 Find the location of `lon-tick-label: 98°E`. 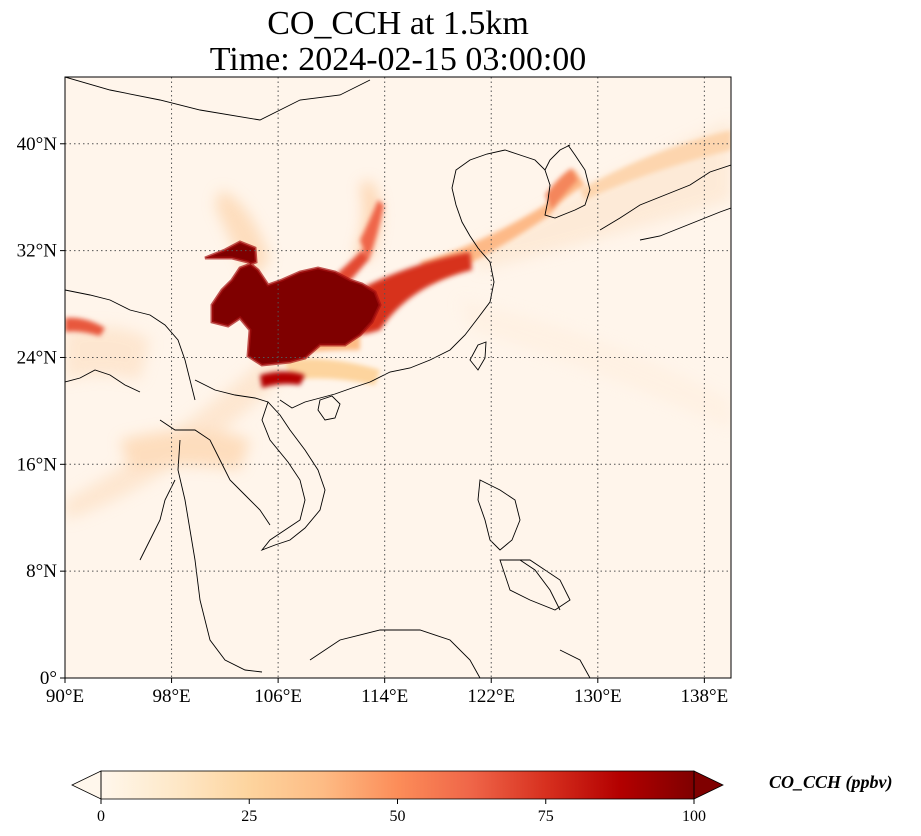

lon-tick-label: 98°E is located at coordinates (171, 696).